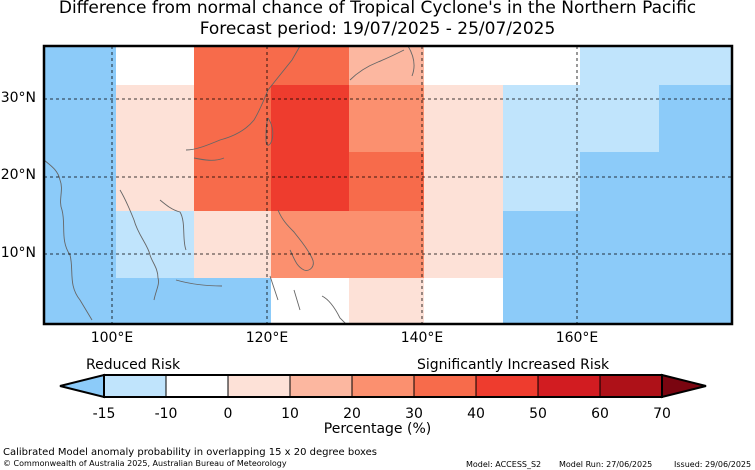  Describe the element at coordinates (662, 414) in the screenshot. I see `colorbar-tick: 70` at that location.